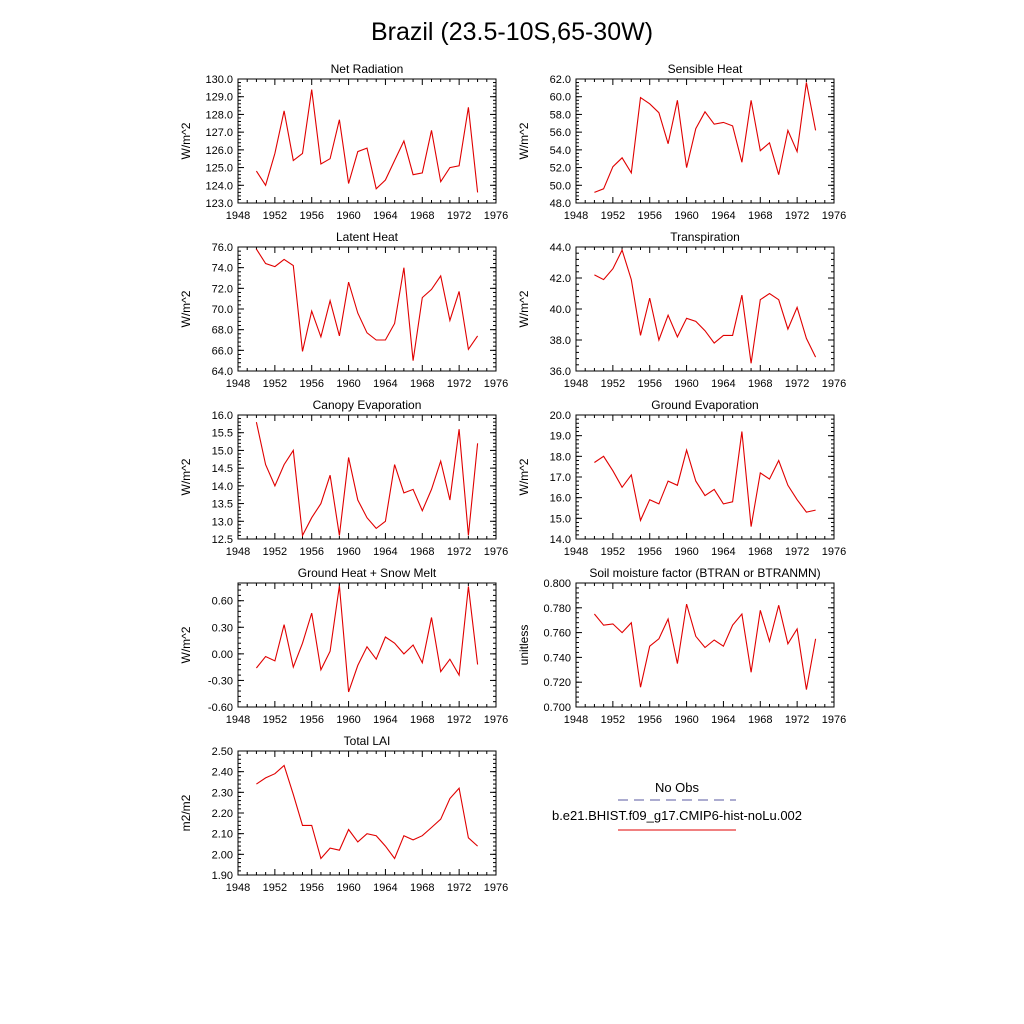  Describe the element at coordinates (459, 552) in the screenshot. I see `chart-canopy-evaporation-xtick-label: 1972` at that location.